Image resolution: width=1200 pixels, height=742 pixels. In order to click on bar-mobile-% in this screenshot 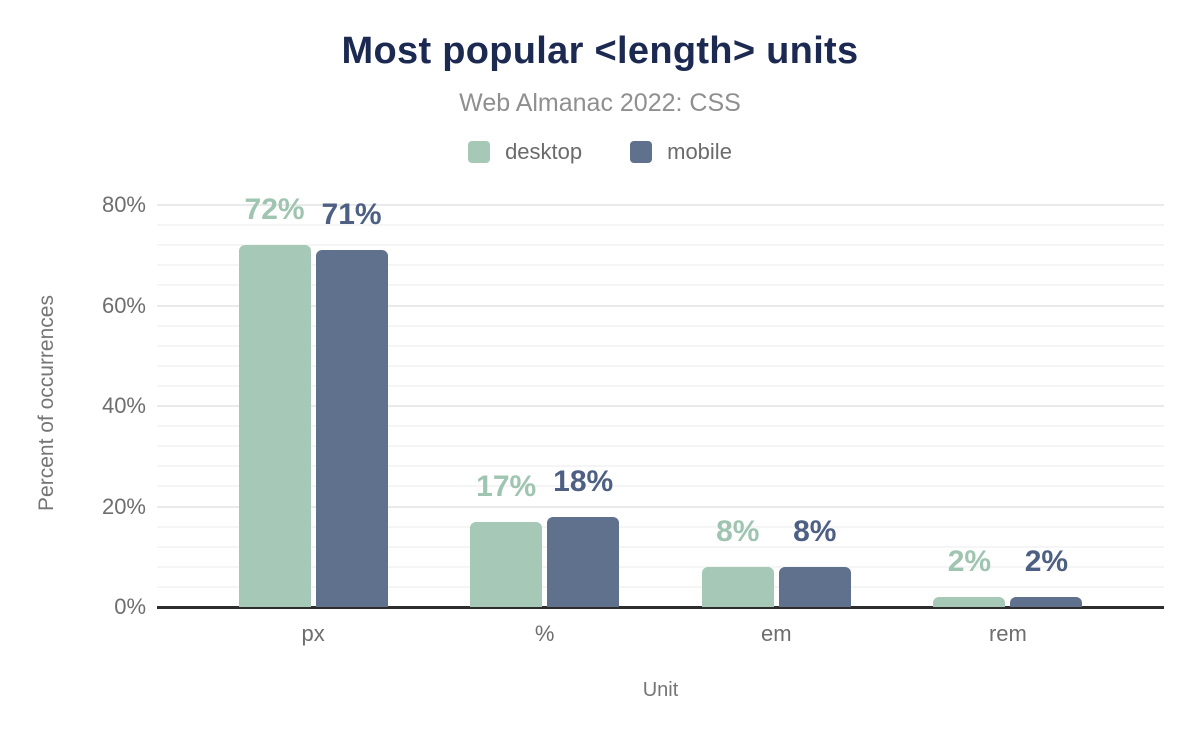, I will do `click(583, 561)`.